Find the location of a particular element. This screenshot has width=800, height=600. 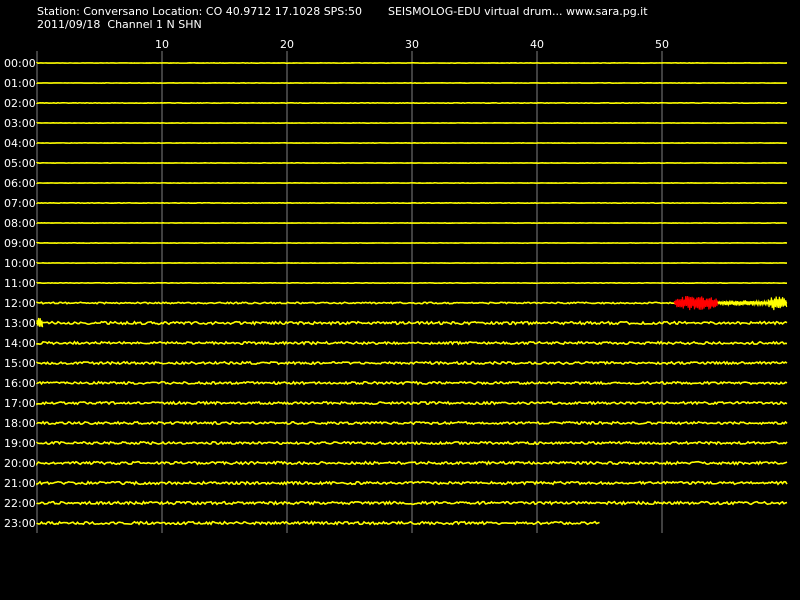

hour-label: 09:00 is located at coordinates (20, 243).